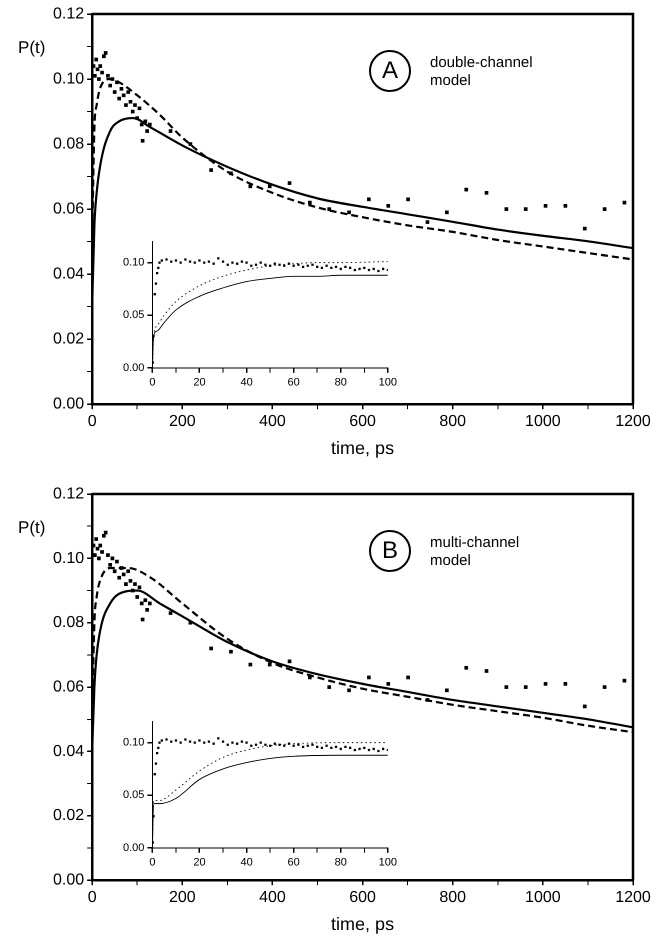 This screenshot has height=940, width=657. I want to click on y-tick-label: 0.04, so click(68, 274).